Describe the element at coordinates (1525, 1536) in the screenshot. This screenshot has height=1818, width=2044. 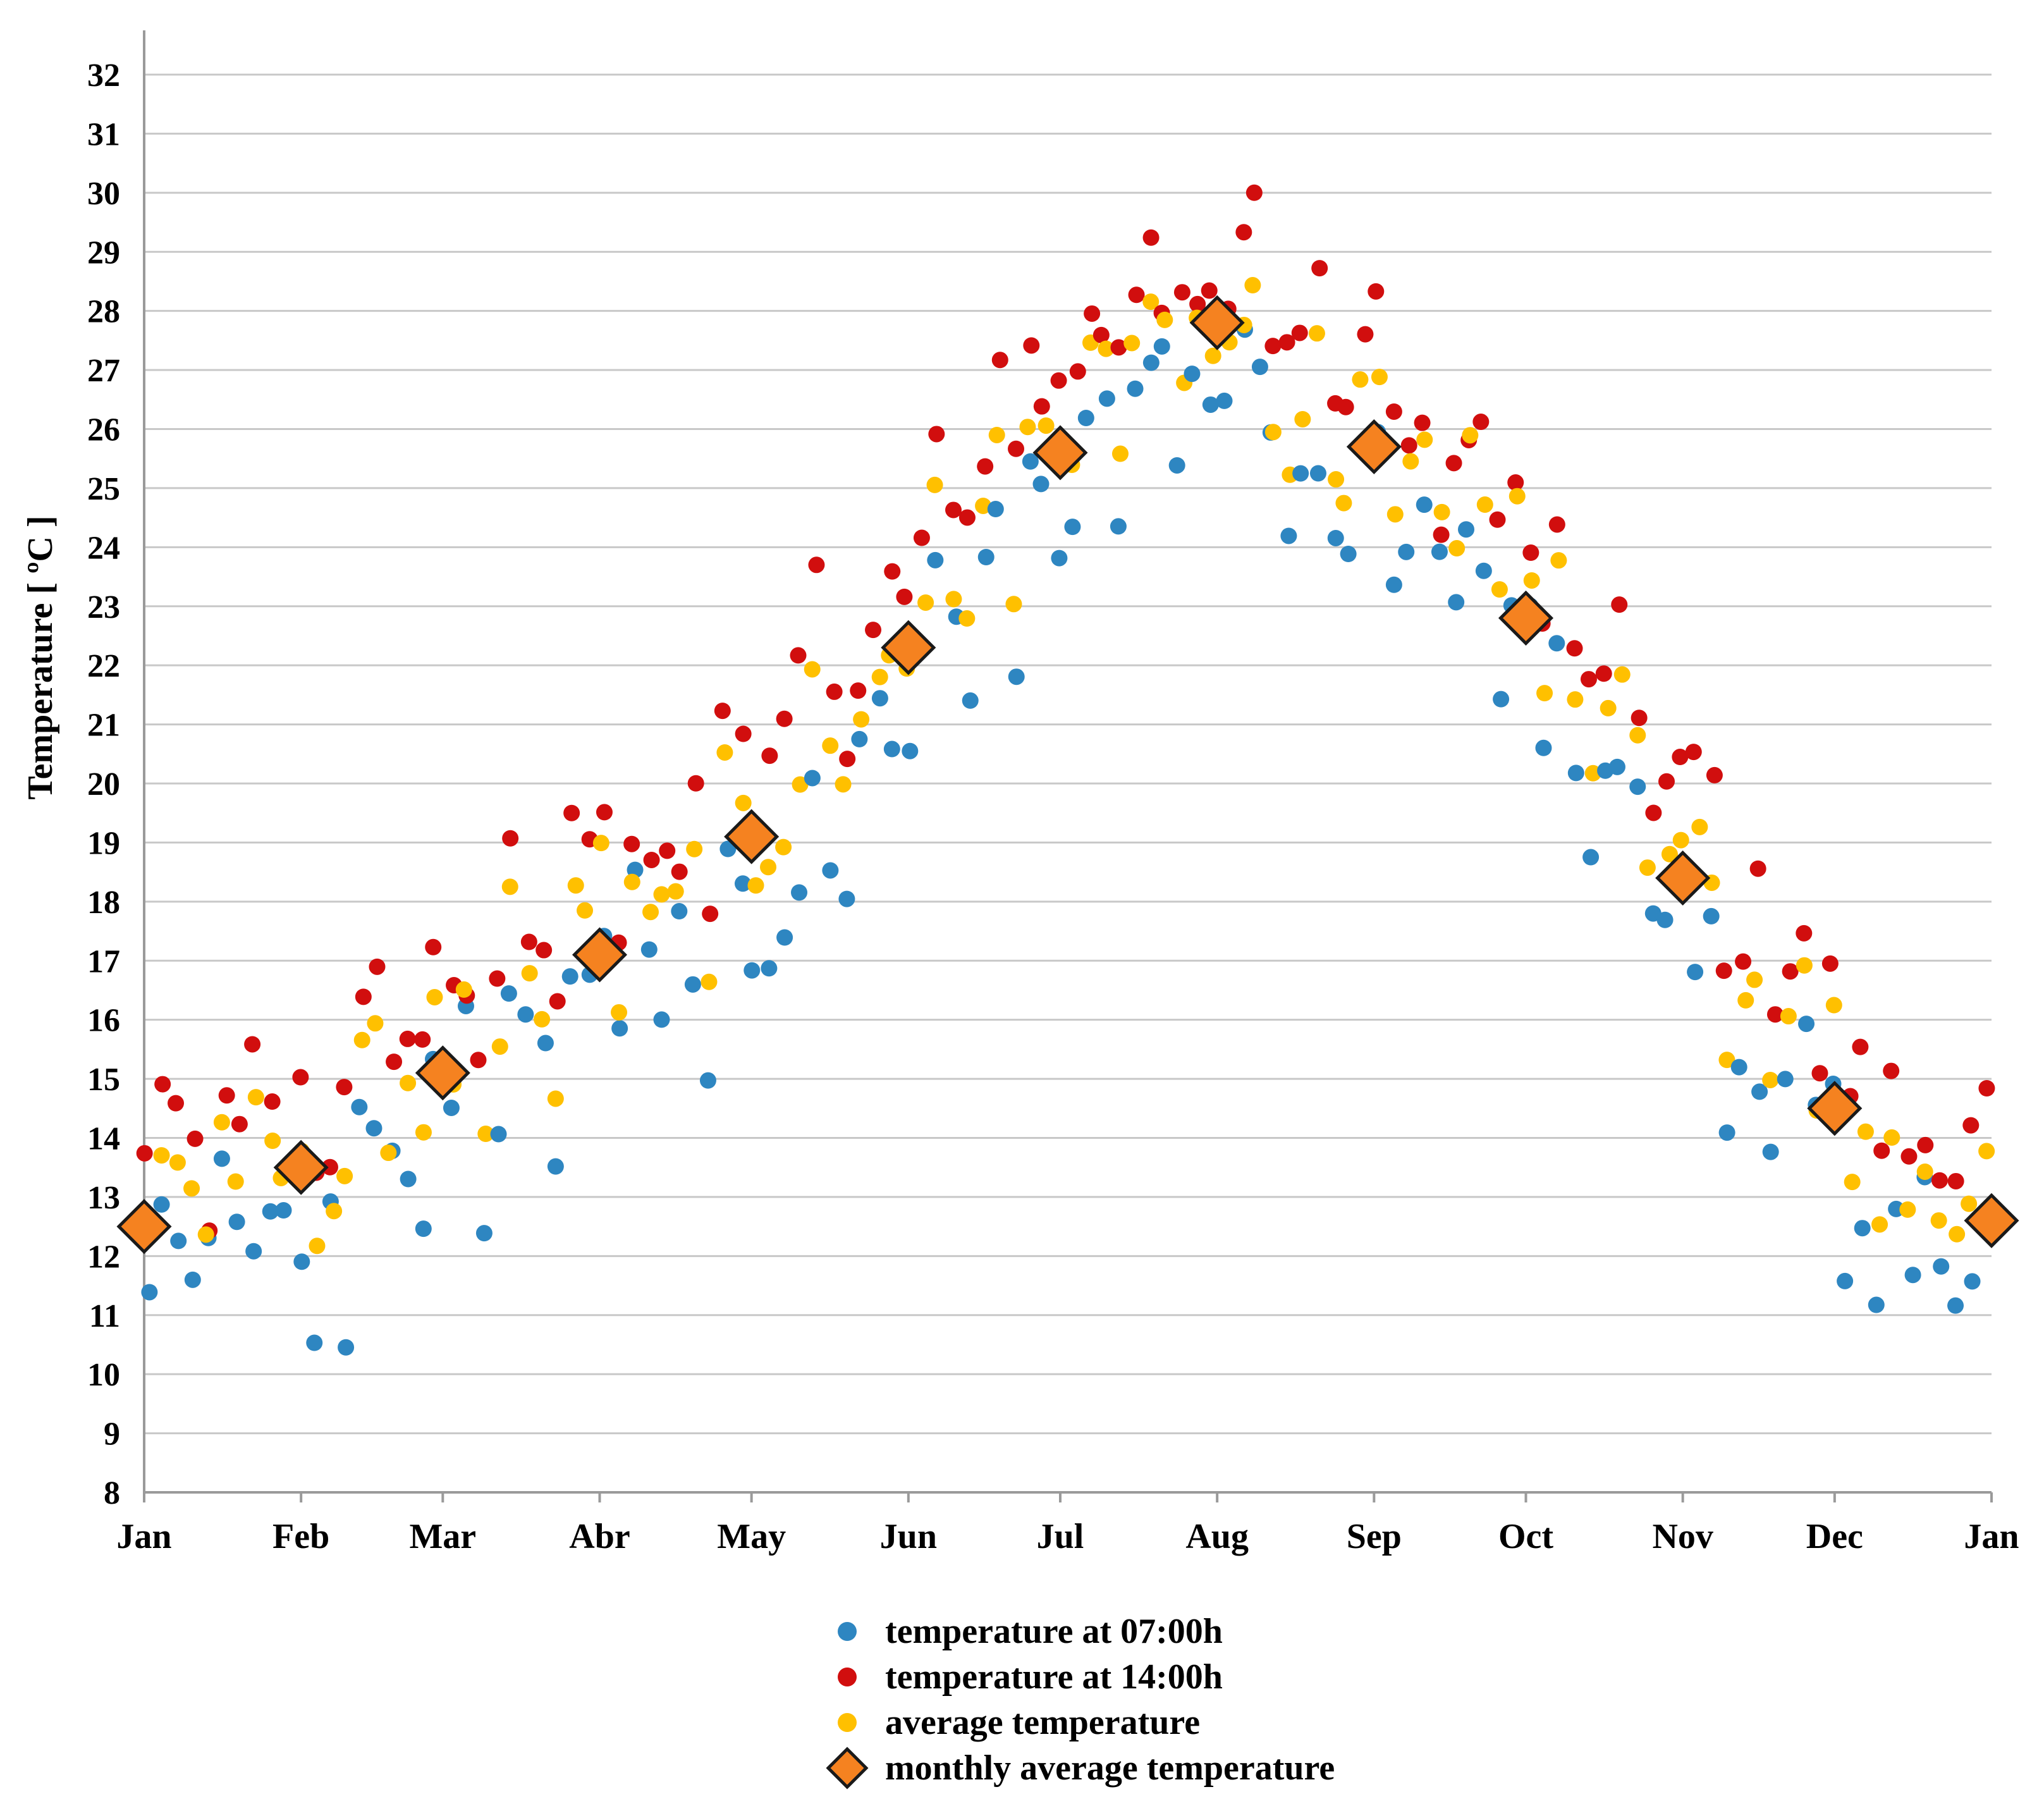
I see `x-tick-label: Oct` at that location.